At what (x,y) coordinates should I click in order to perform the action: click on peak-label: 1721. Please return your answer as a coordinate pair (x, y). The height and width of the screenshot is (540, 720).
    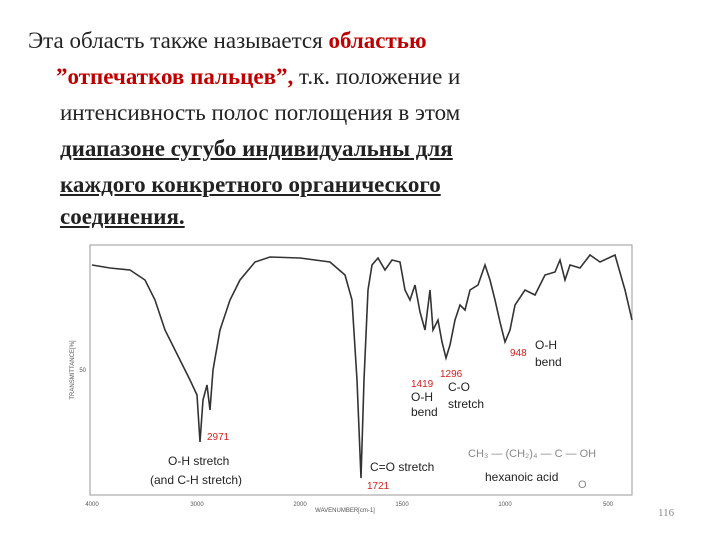
    Looking at the image, I should click on (378, 486).